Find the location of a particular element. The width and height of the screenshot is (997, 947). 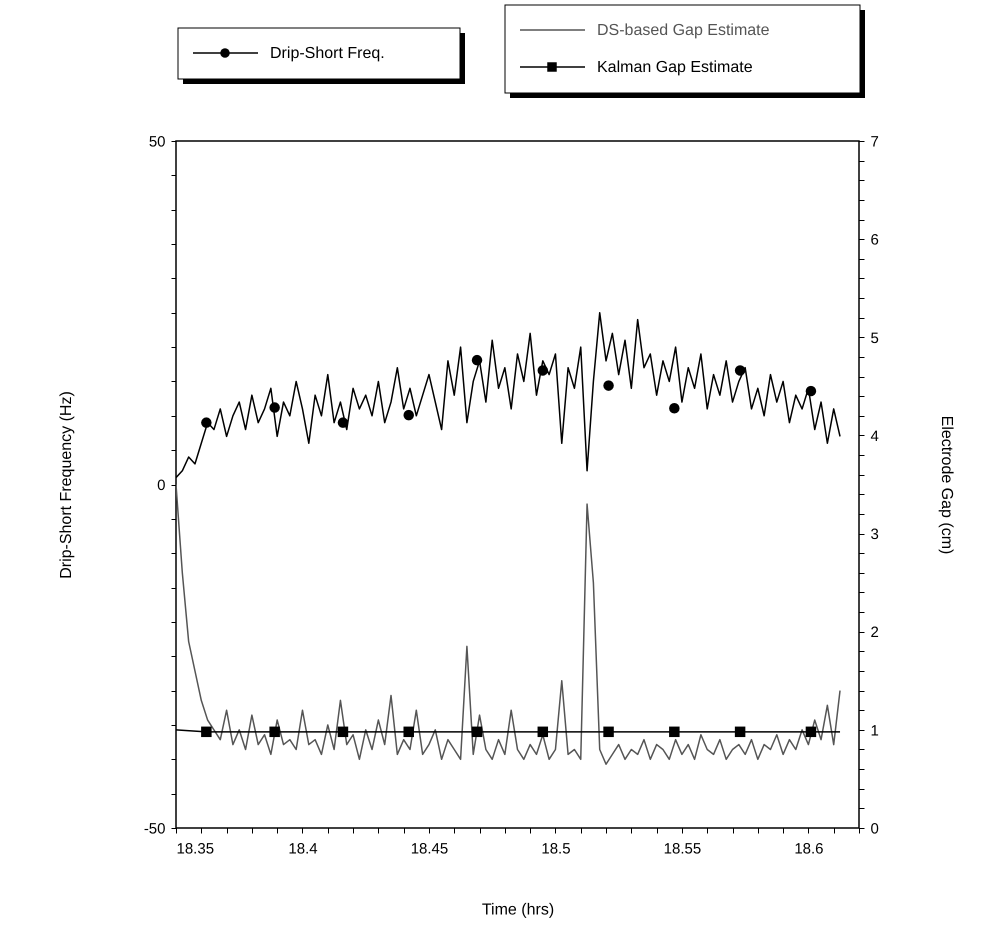

y-tick-label: 0 is located at coordinates (161, 485).